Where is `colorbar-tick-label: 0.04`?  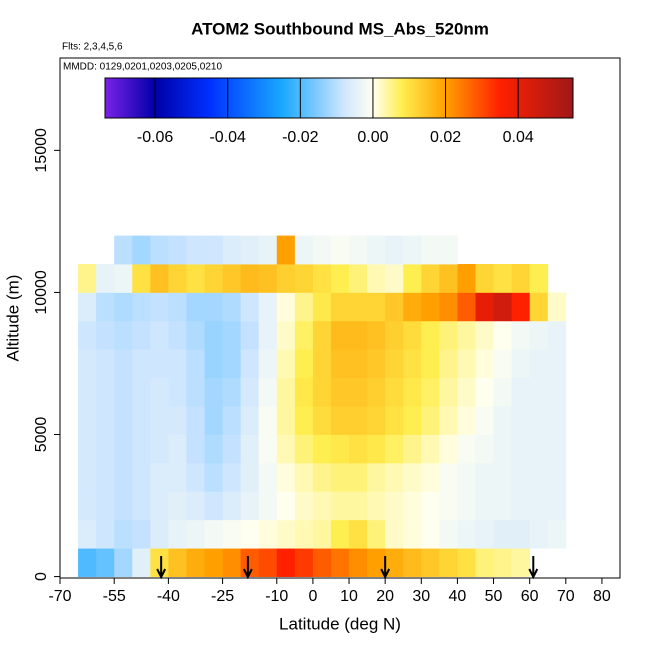
colorbar-tick-label: 0.04 is located at coordinates (518, 137).